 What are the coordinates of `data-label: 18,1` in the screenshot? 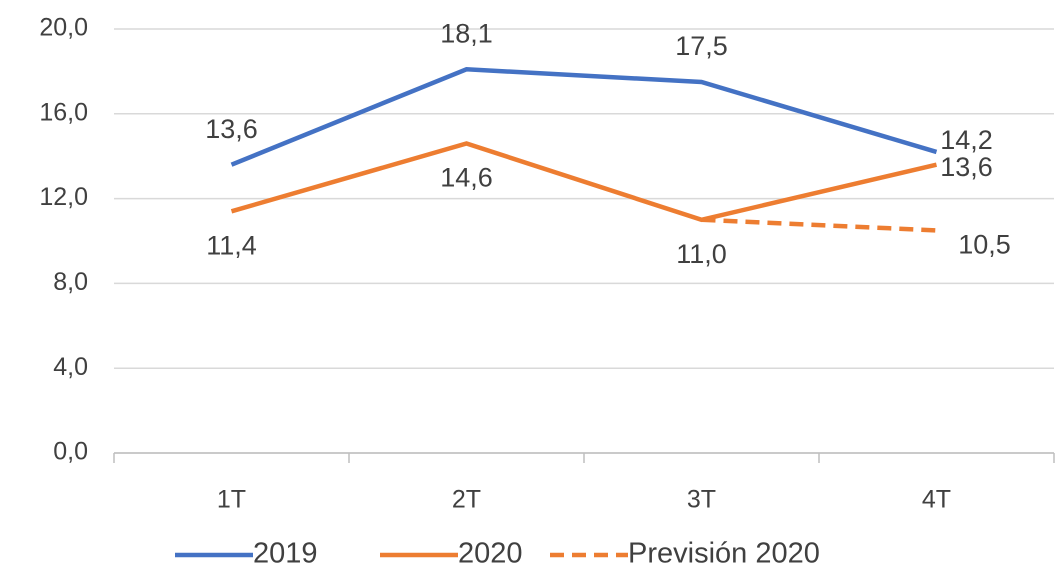 It's located at (466, 33).